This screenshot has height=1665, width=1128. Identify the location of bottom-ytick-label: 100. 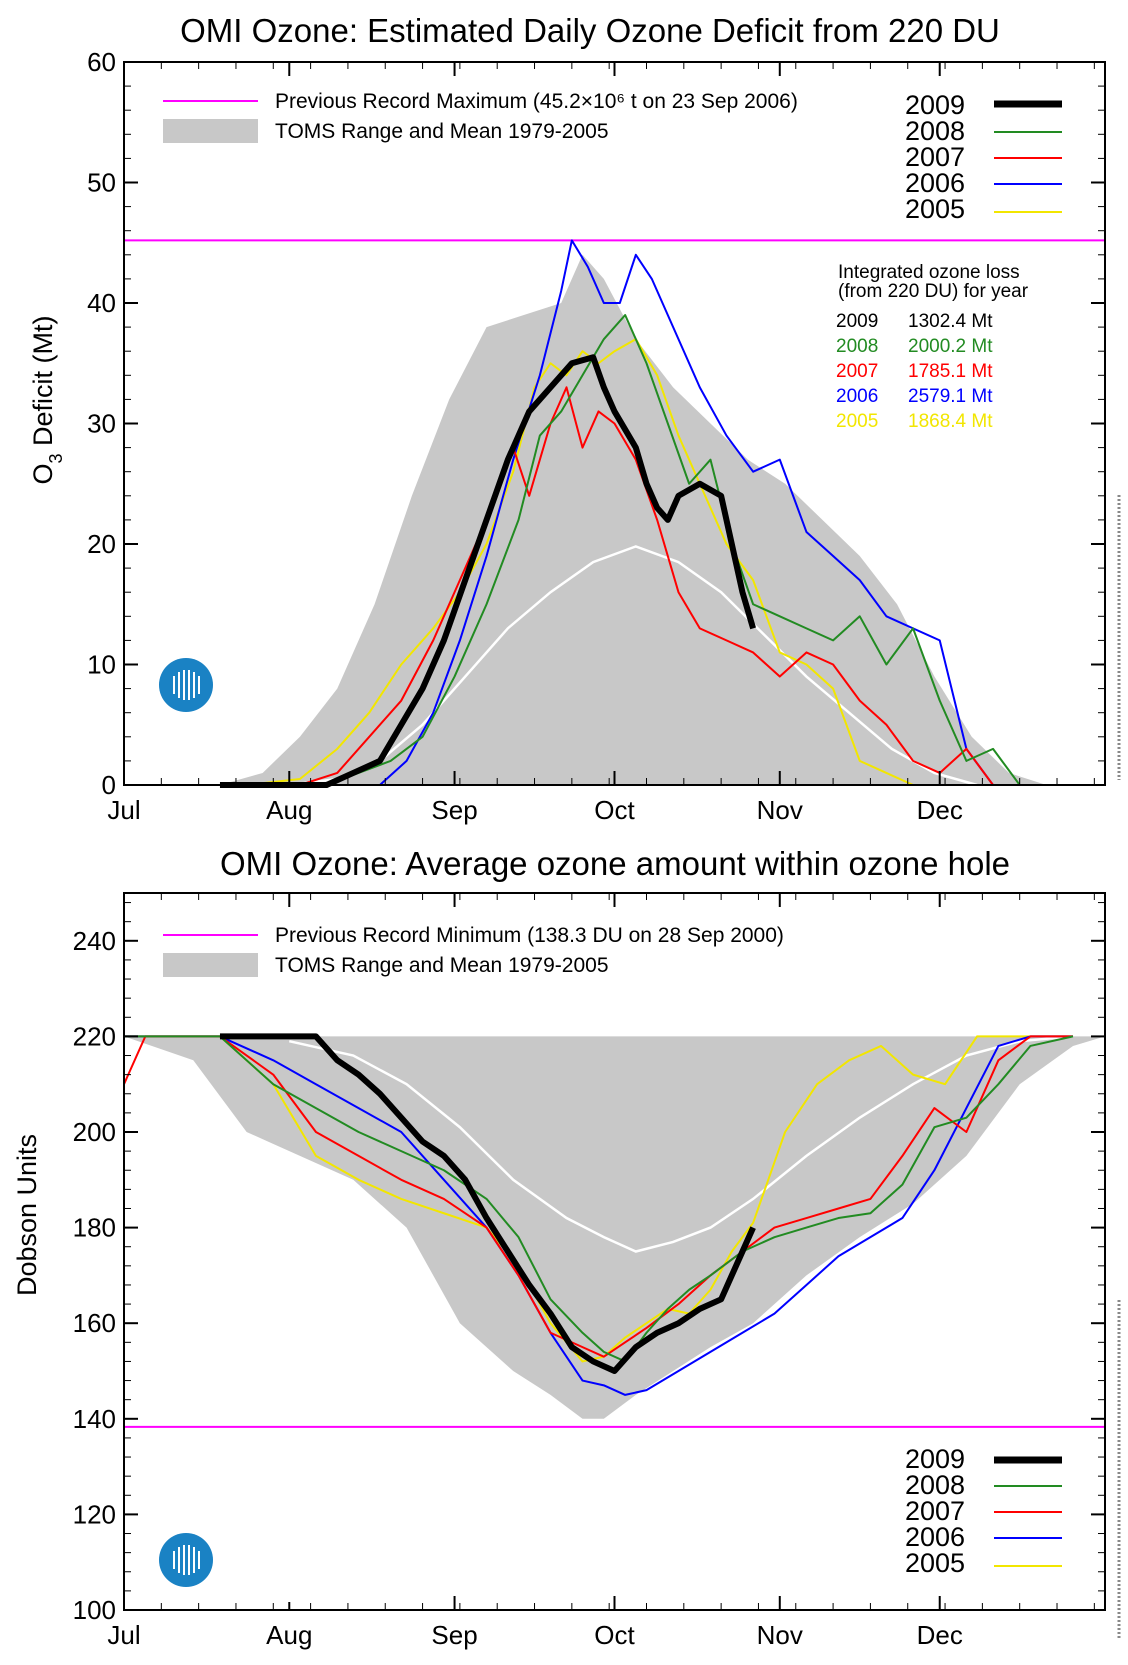
(94, 1610).